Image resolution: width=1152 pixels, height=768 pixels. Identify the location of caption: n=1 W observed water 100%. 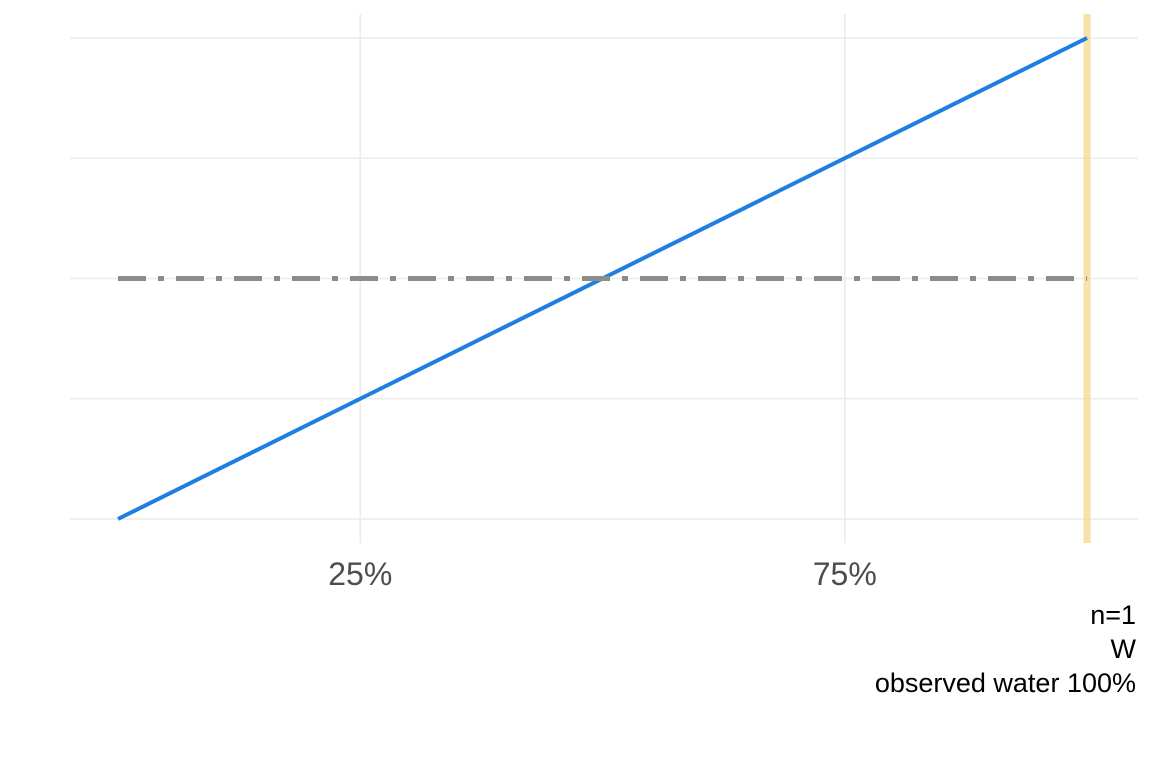
(1005, 649).